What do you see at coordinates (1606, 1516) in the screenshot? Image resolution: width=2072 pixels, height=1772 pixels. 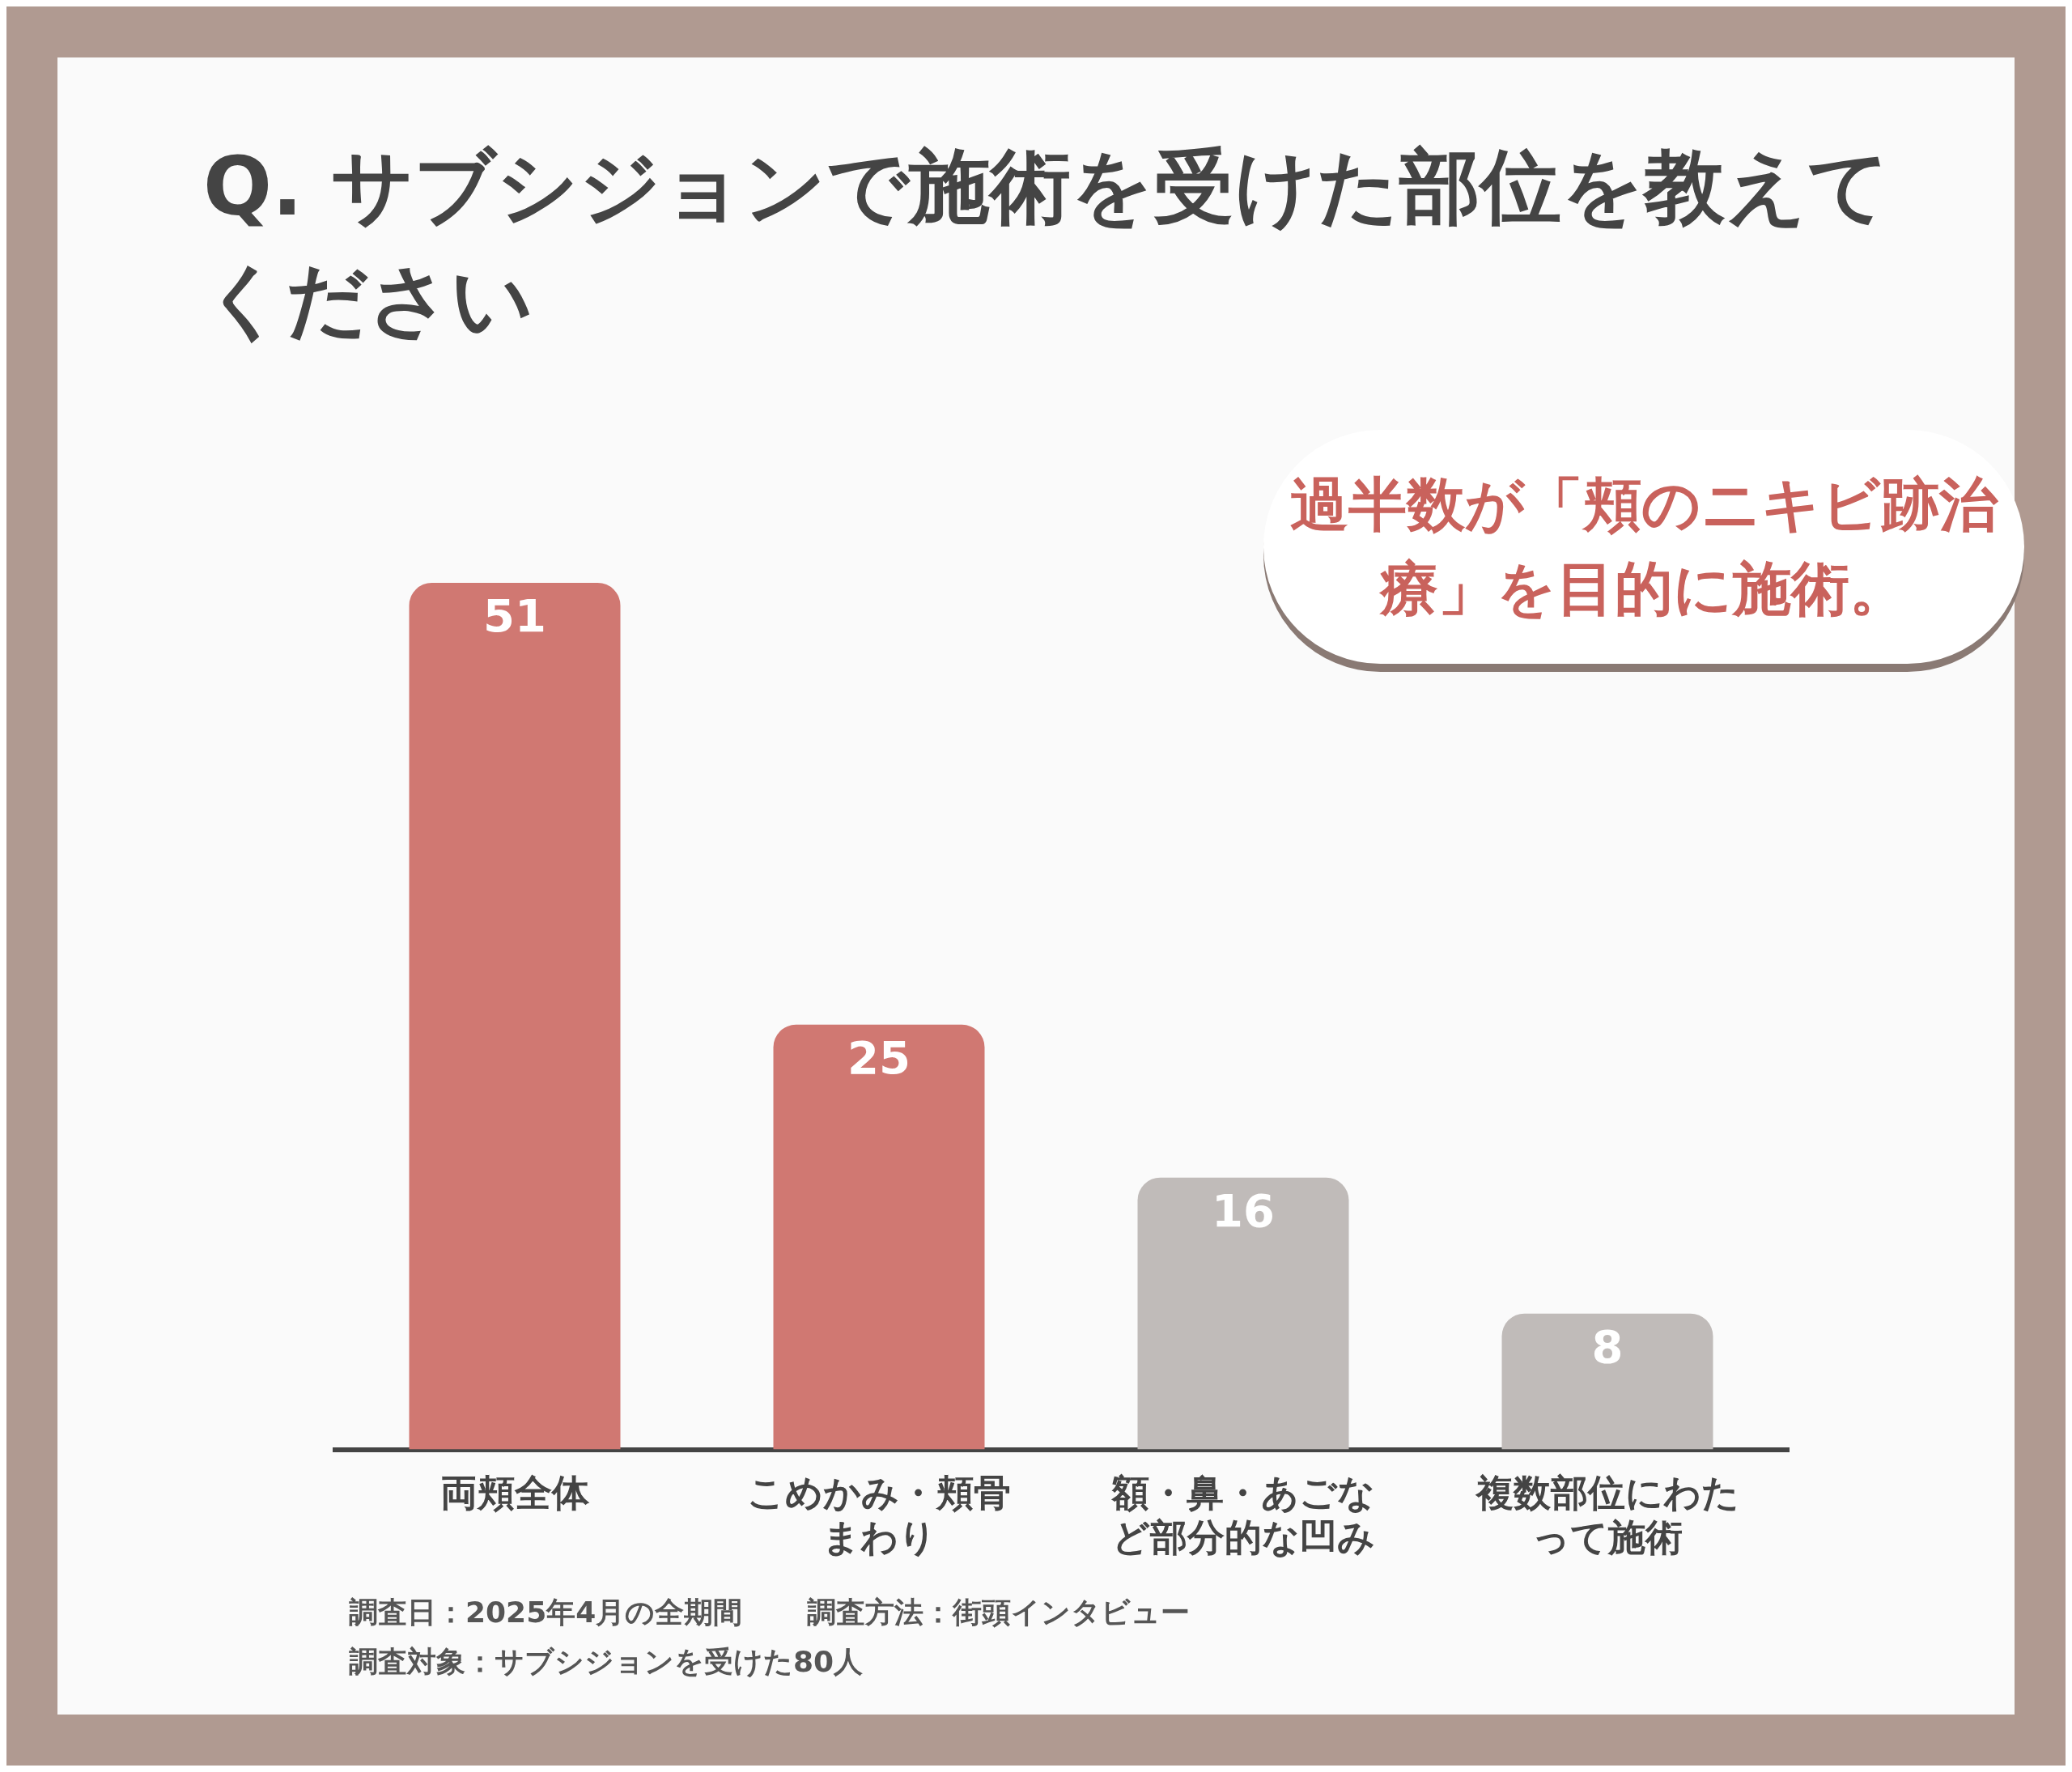 I see `x-tick-label: 複数部位にわたって施術` at bounding box center [1606, 1516].